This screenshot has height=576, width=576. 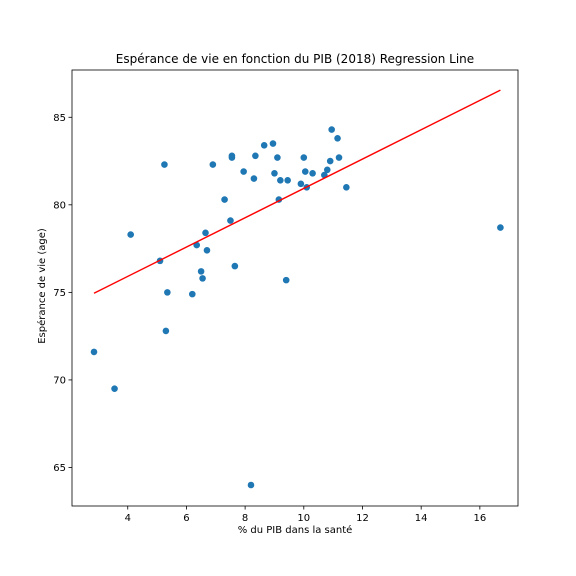 What do you see at coordinates (59, 205) in the screenshot?
I see `y-tick-label: 80` at bounding box center [59, 205].